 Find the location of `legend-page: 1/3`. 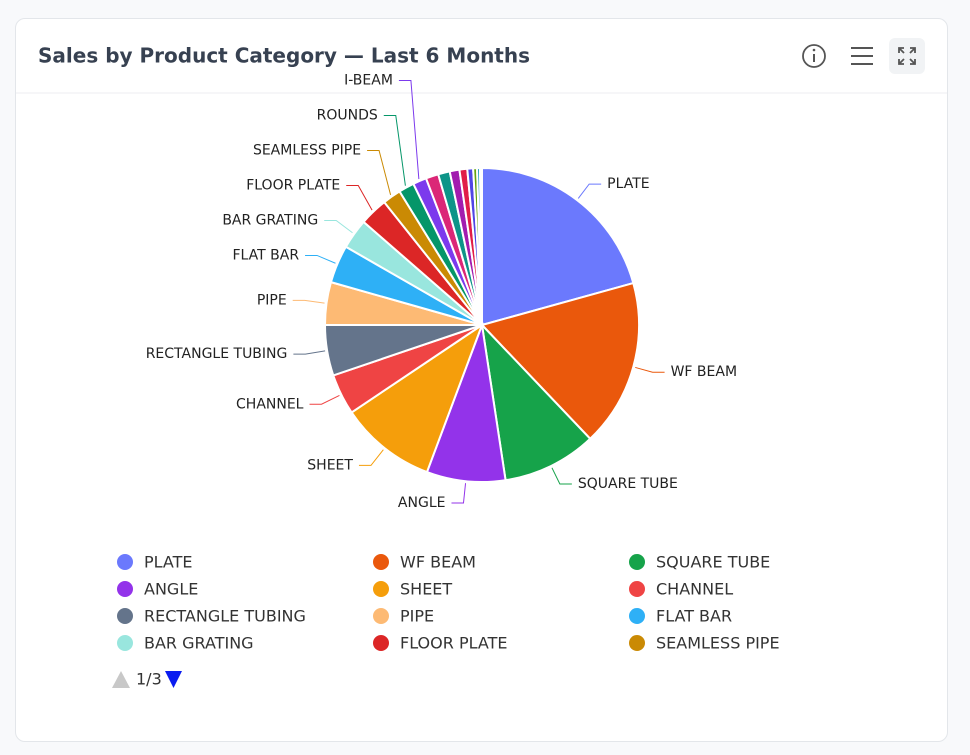

legend-page: 1/3 is located at coordinates (149, 679).